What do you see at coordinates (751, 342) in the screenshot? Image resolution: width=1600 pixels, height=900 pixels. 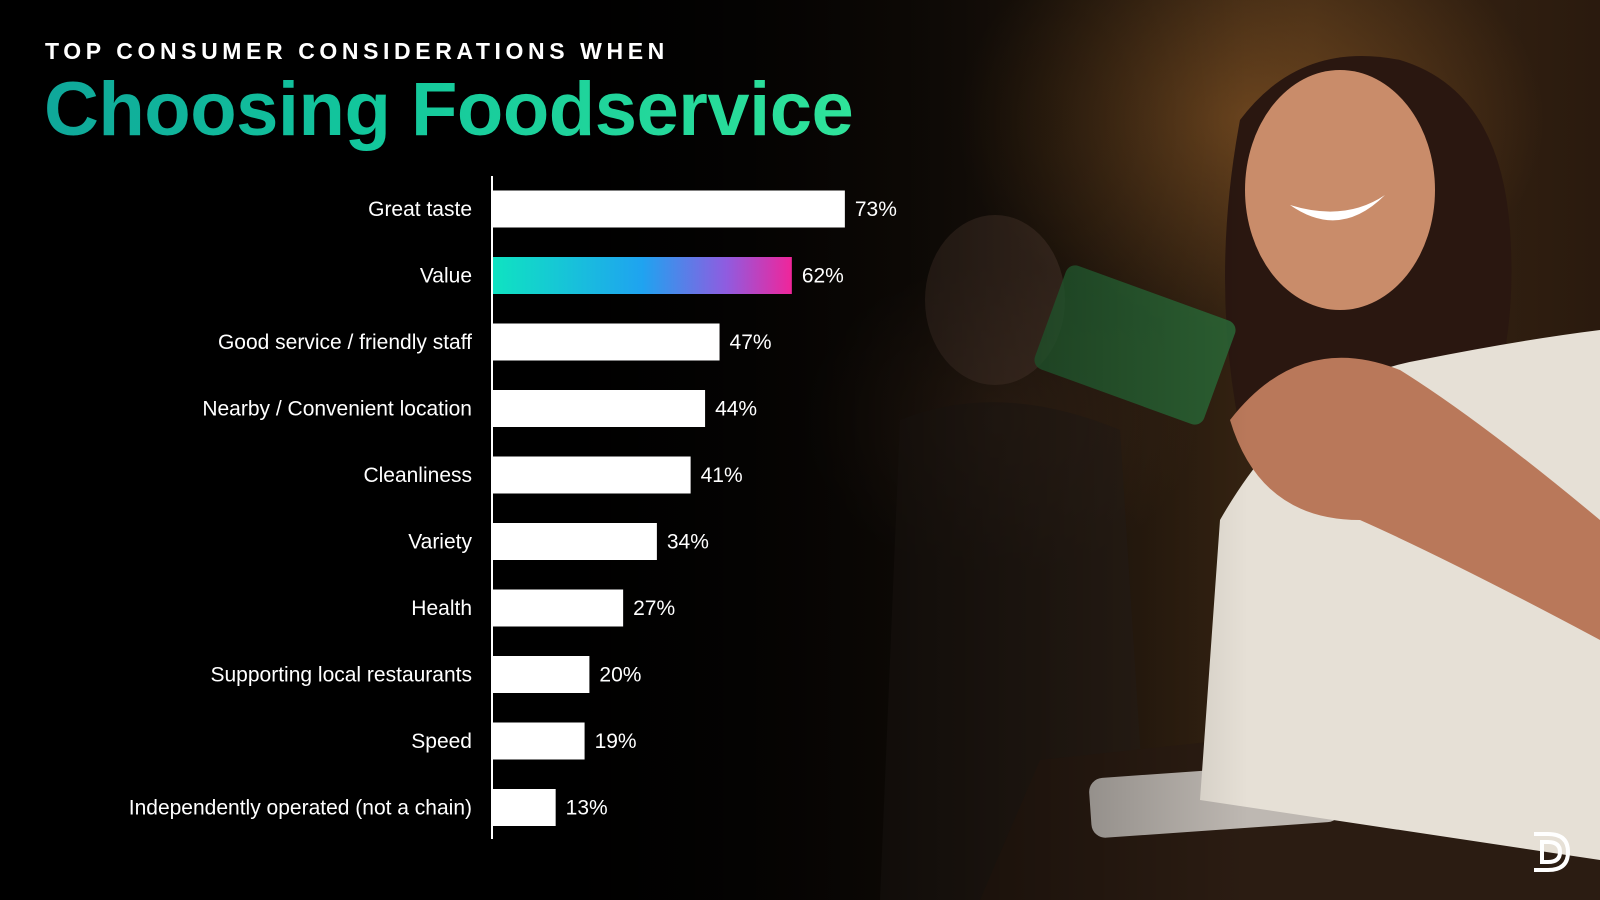 I see `value-label: 47%` at bounding box center [751, 342].